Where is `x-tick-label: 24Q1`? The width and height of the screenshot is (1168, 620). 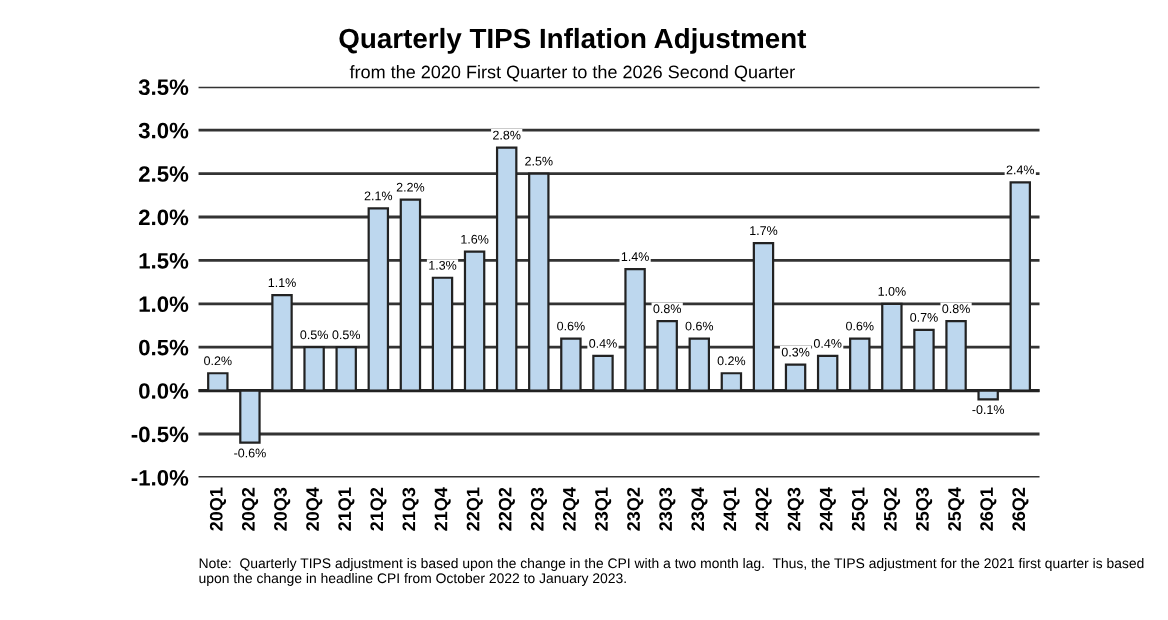 x-tick-label: 24Q1 is located at coordinates (731, 509).